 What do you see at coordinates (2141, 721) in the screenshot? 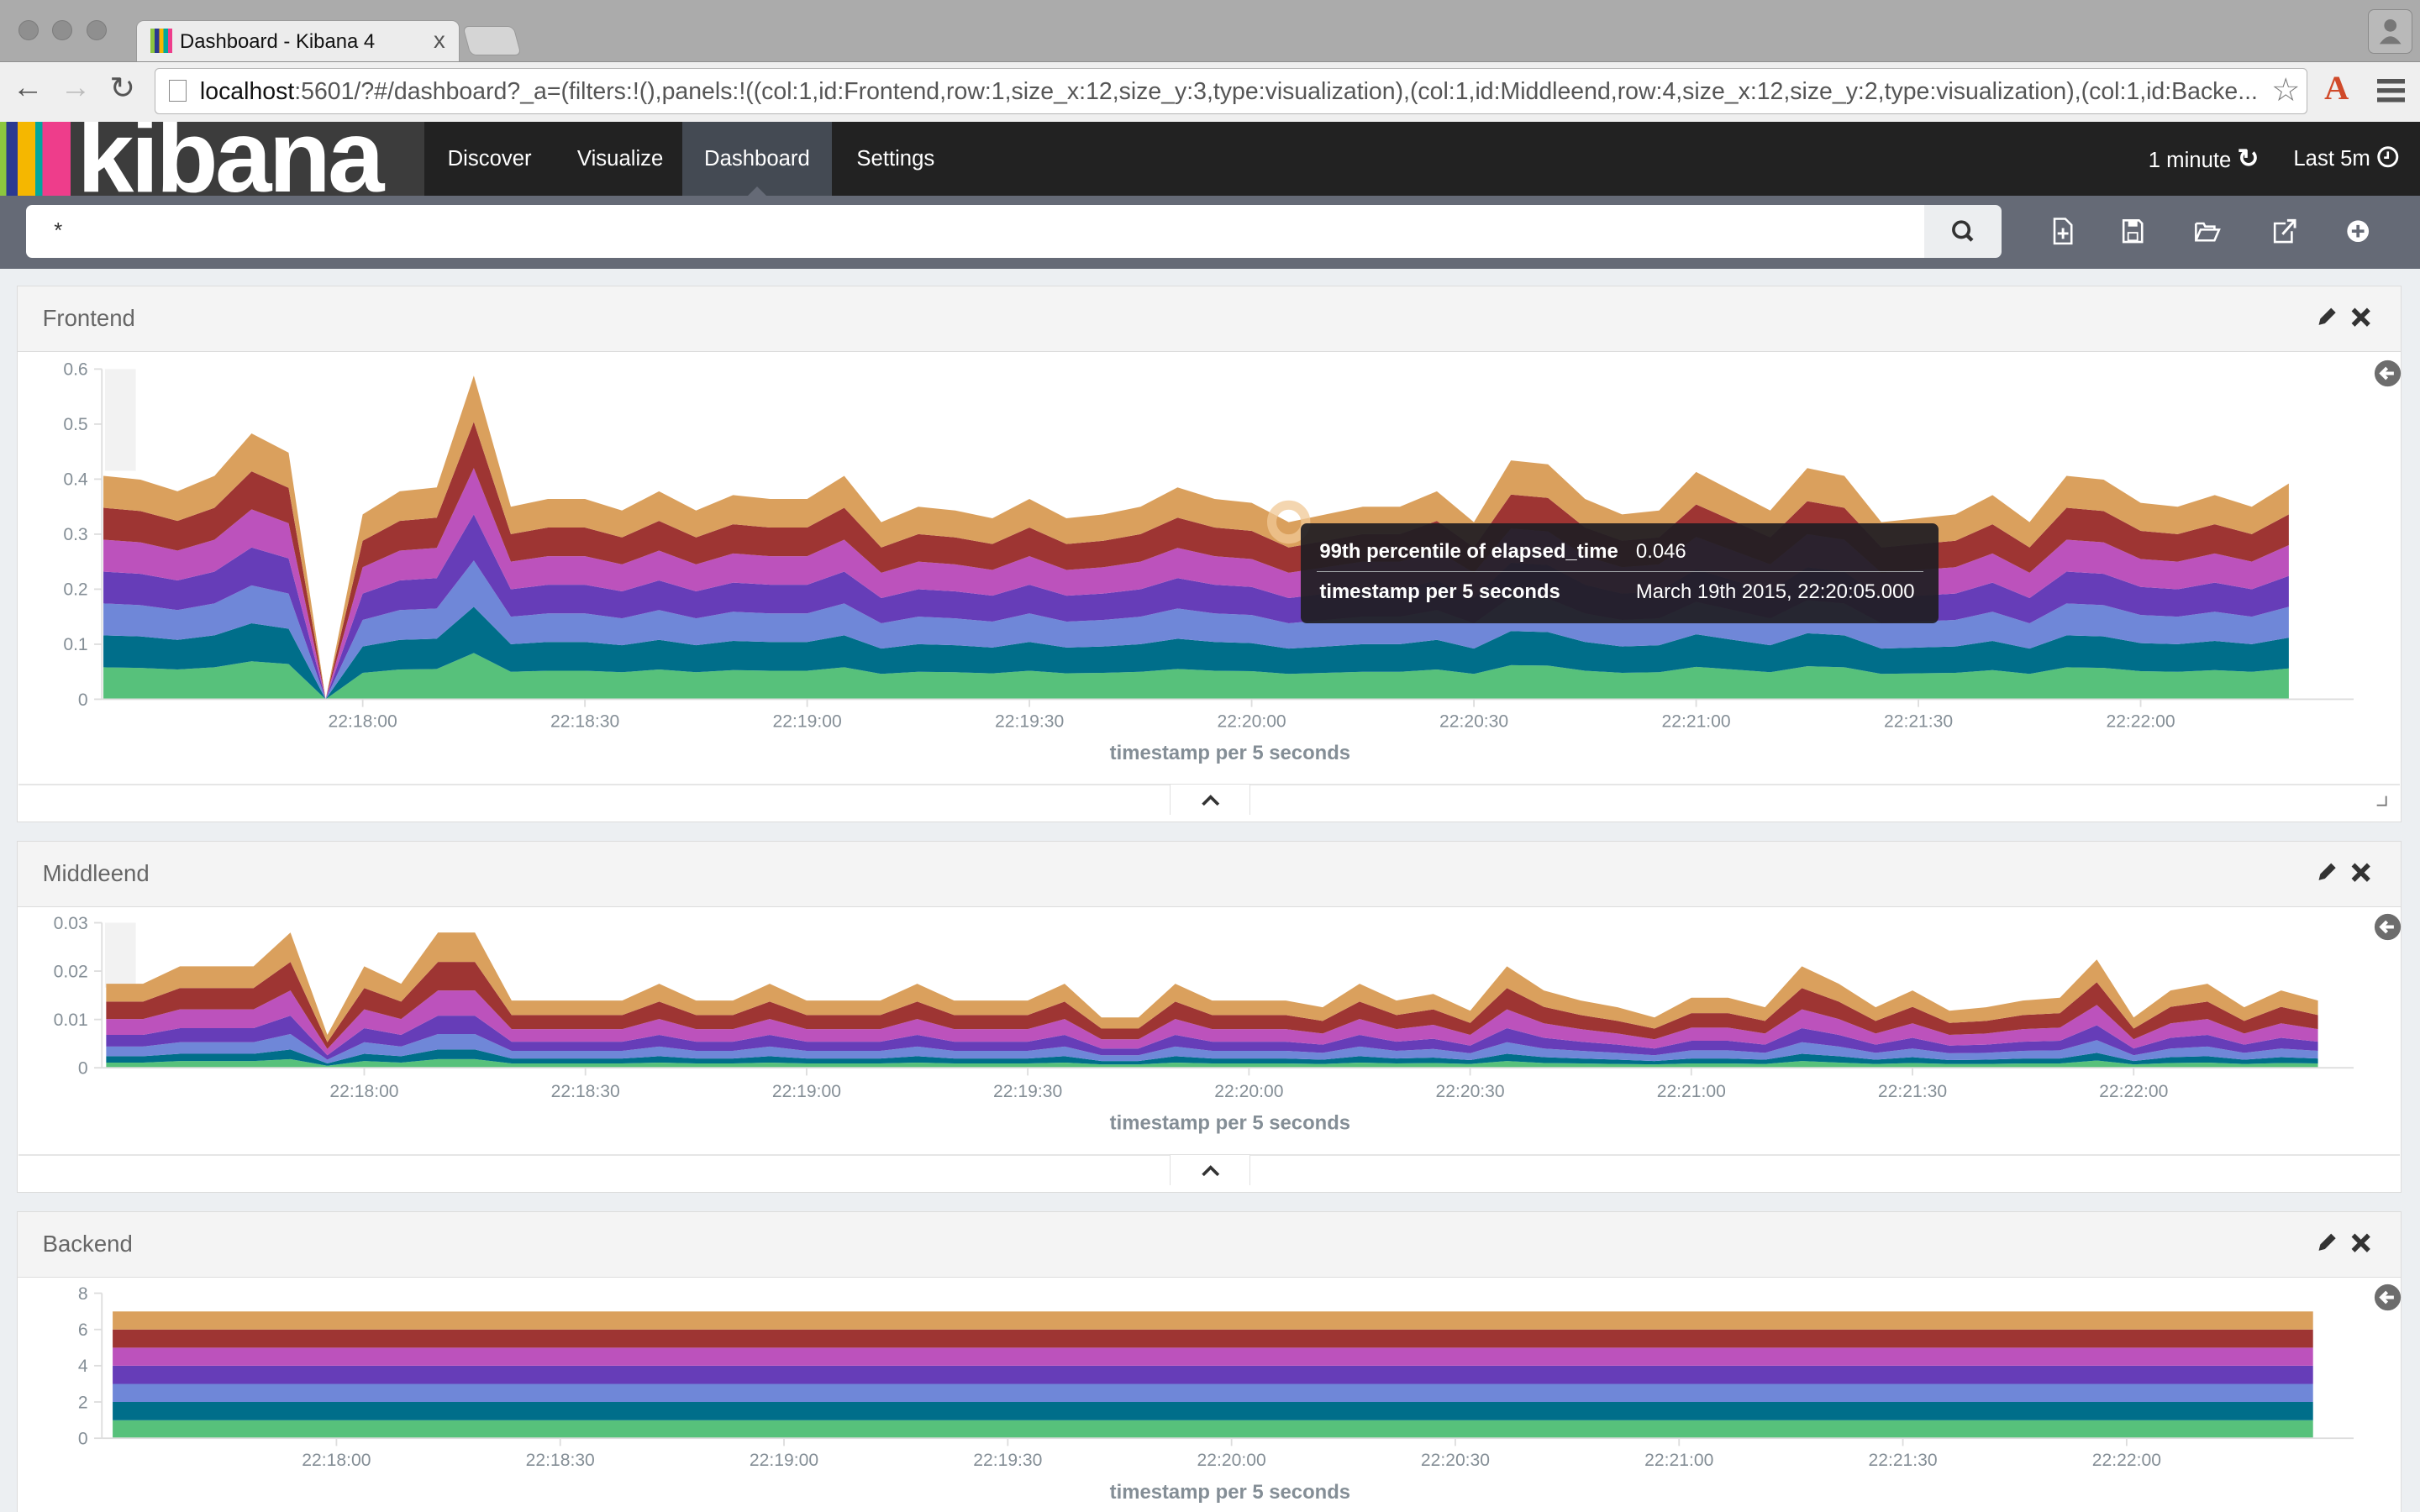
I see `x-tick-label: 22:22:00` at bounding box center [2141, 721].